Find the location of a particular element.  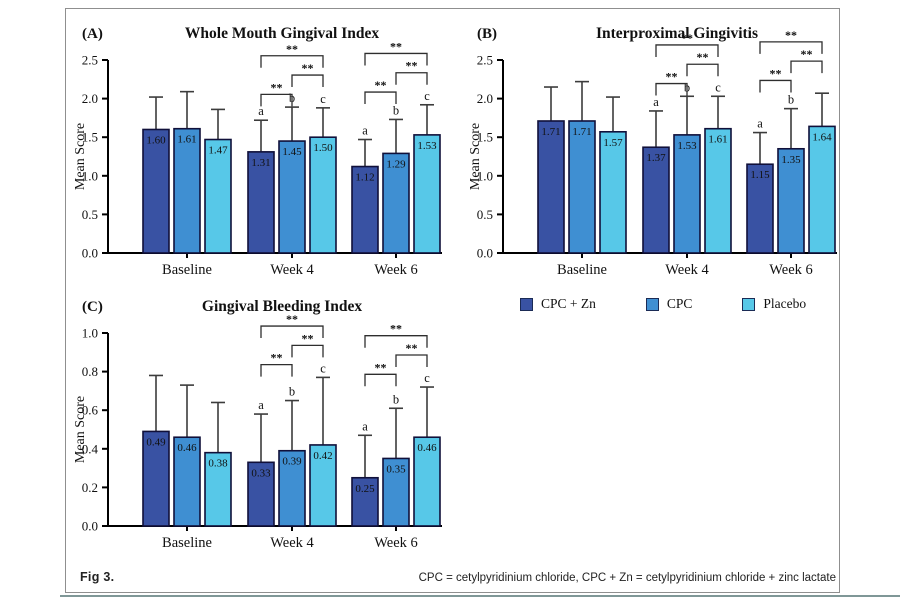

chart-title: Interproximal Gingivitis is located at coordinates (677, 33).